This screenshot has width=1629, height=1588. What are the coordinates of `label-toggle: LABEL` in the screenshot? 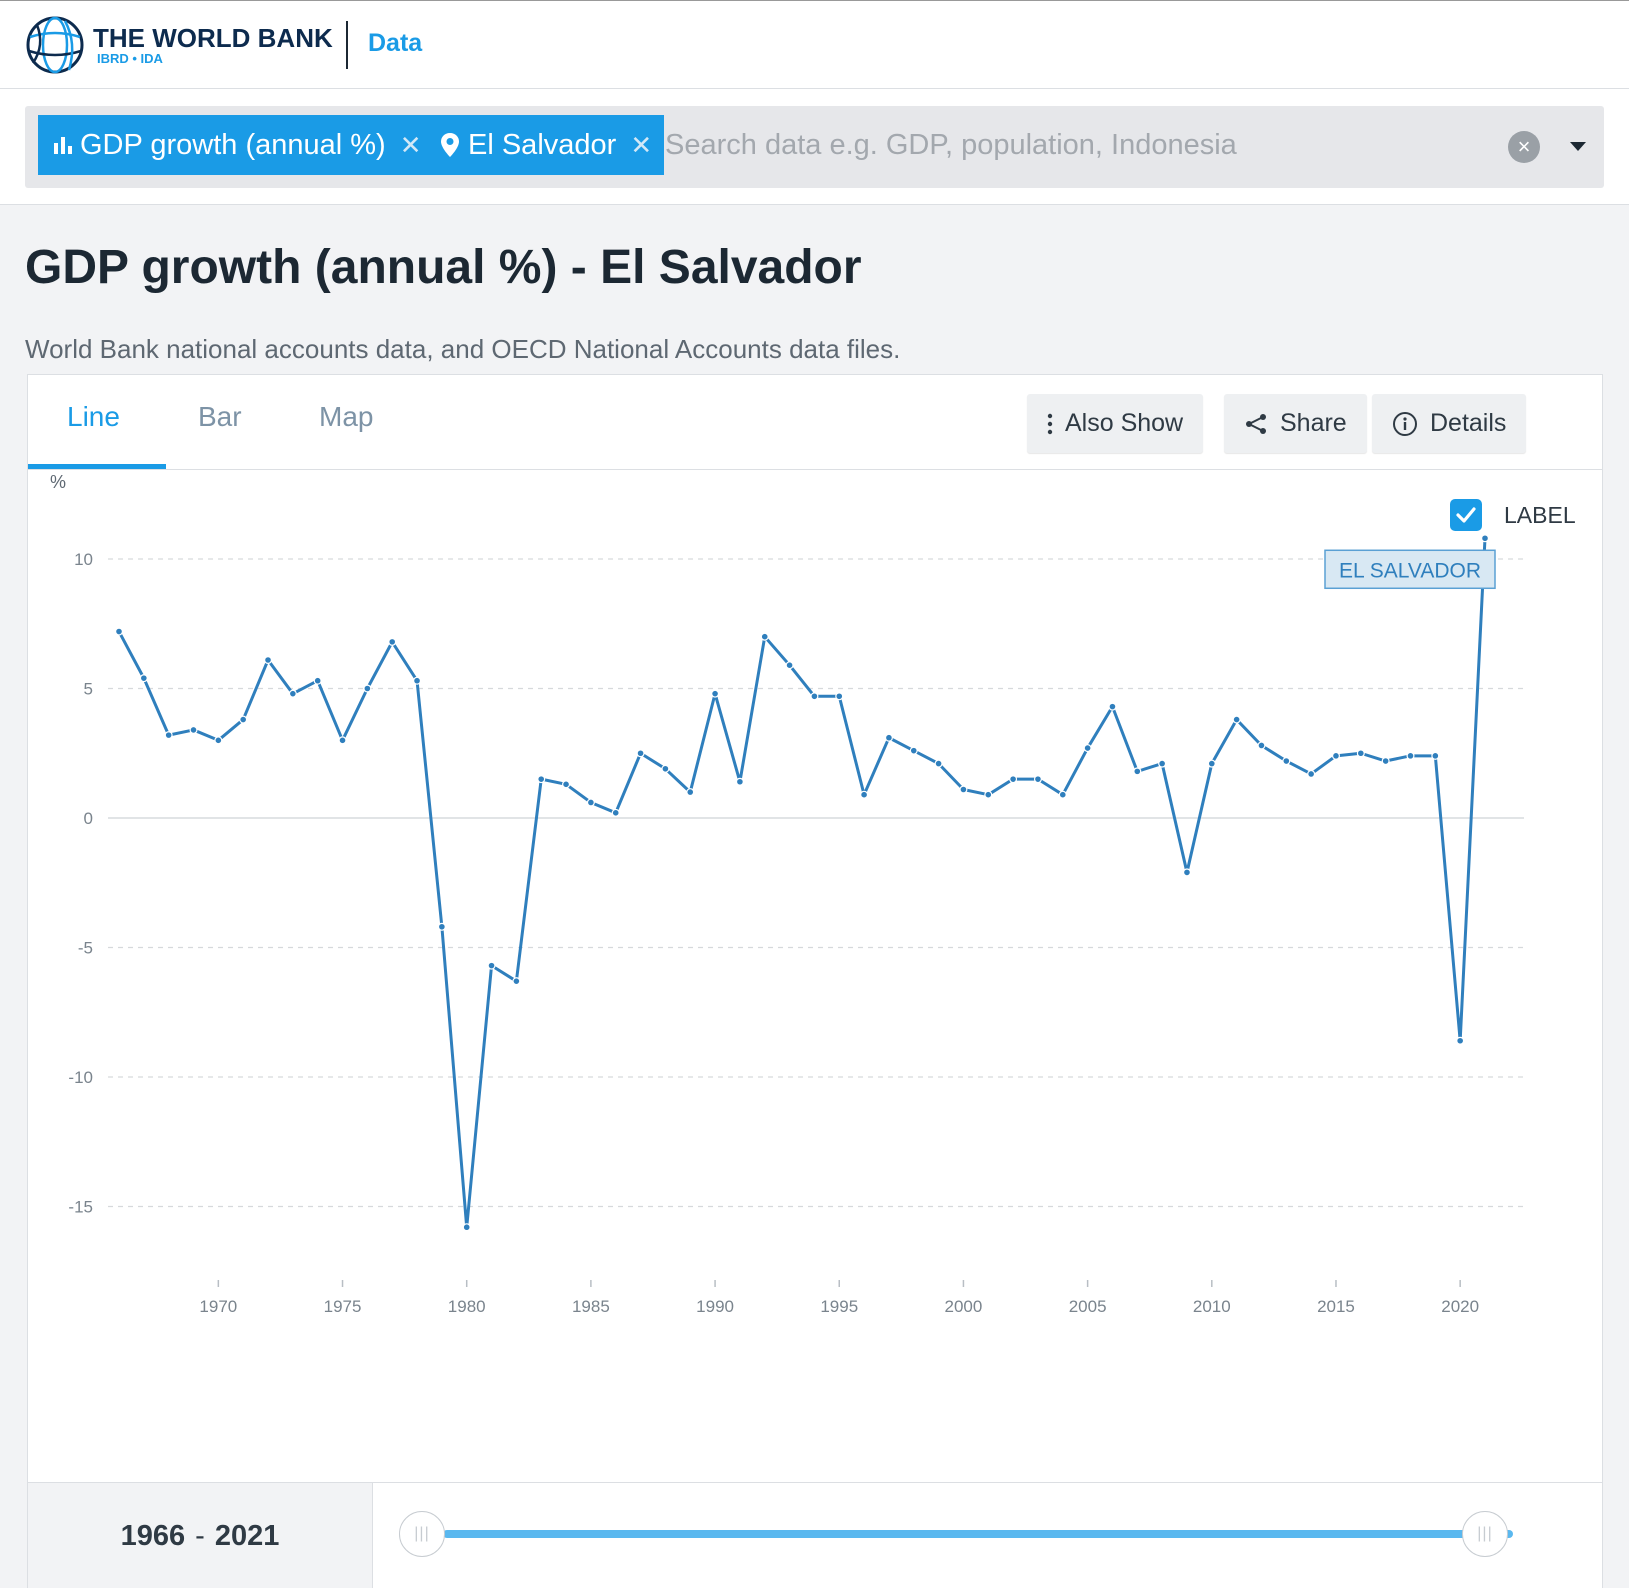 It's located at (1513, 515).